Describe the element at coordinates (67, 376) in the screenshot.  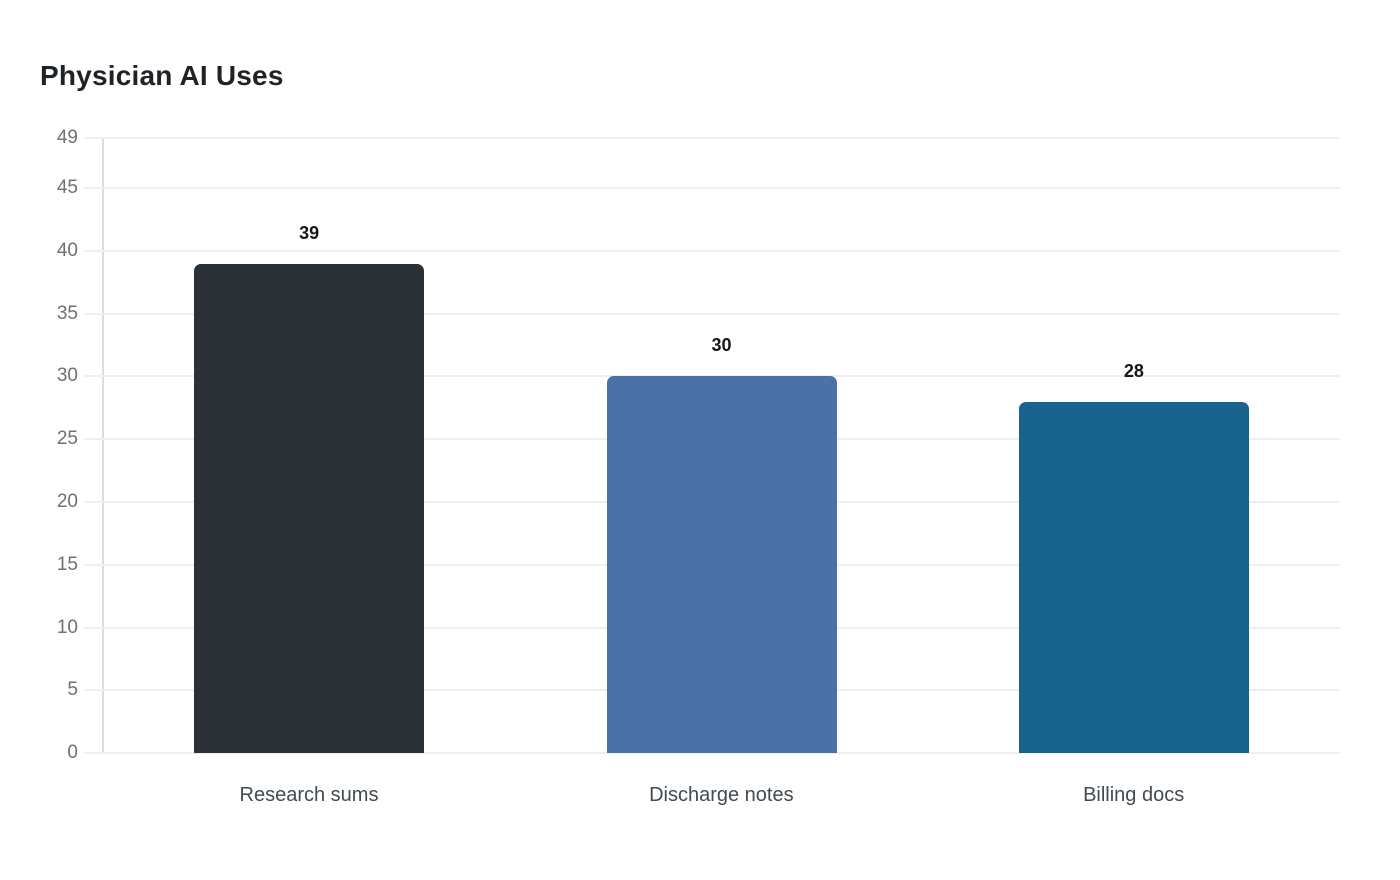
I see `y-tick-label: 30` at that location.